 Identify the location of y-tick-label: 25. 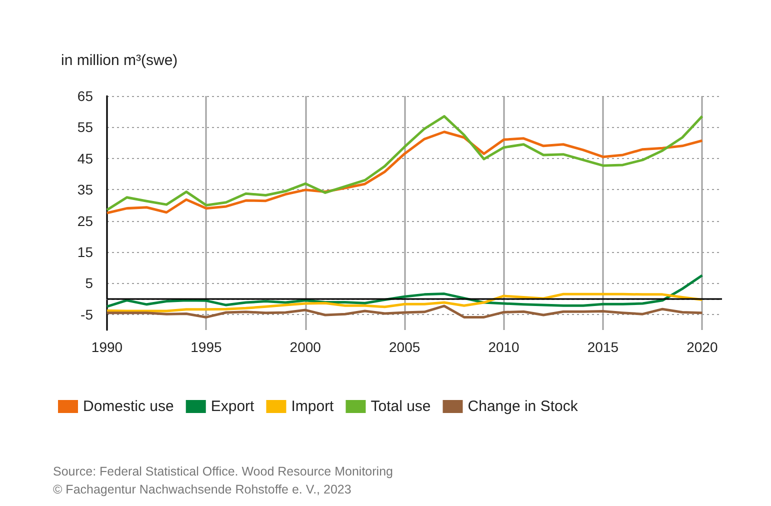
(85, 220).